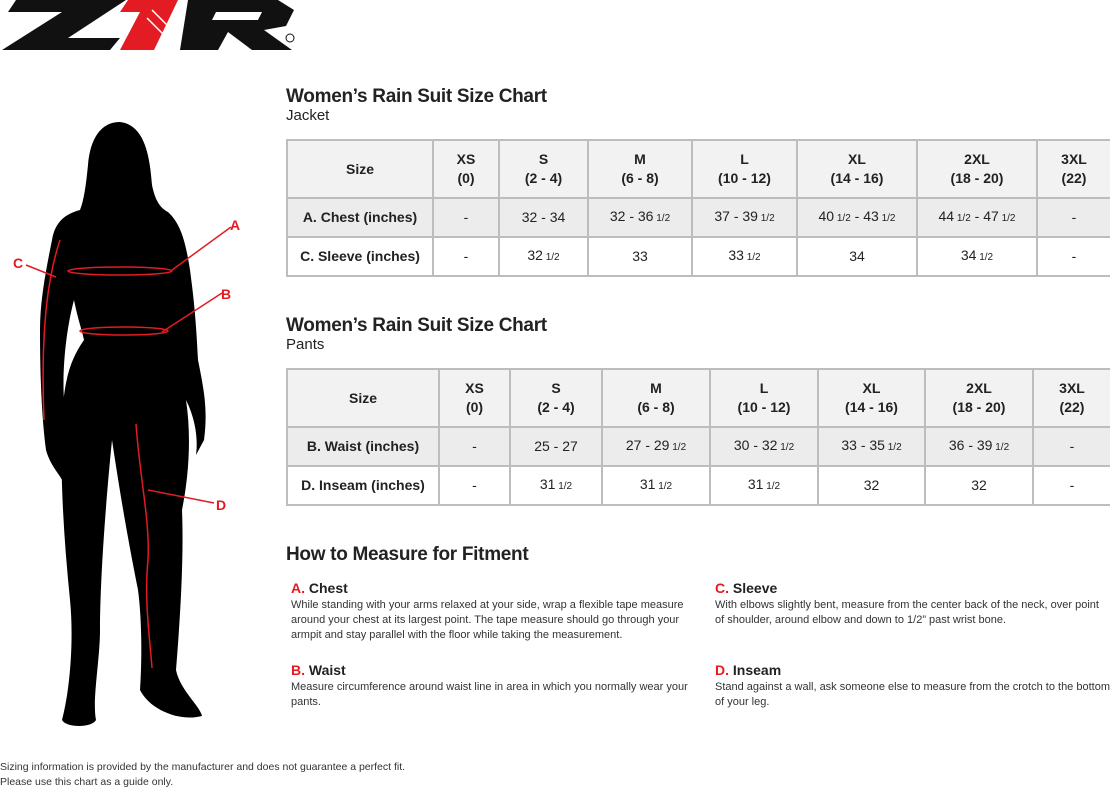 This screenshot has width=1110, height=790. I want to click on heading: Sleeve, so click(755, 588).